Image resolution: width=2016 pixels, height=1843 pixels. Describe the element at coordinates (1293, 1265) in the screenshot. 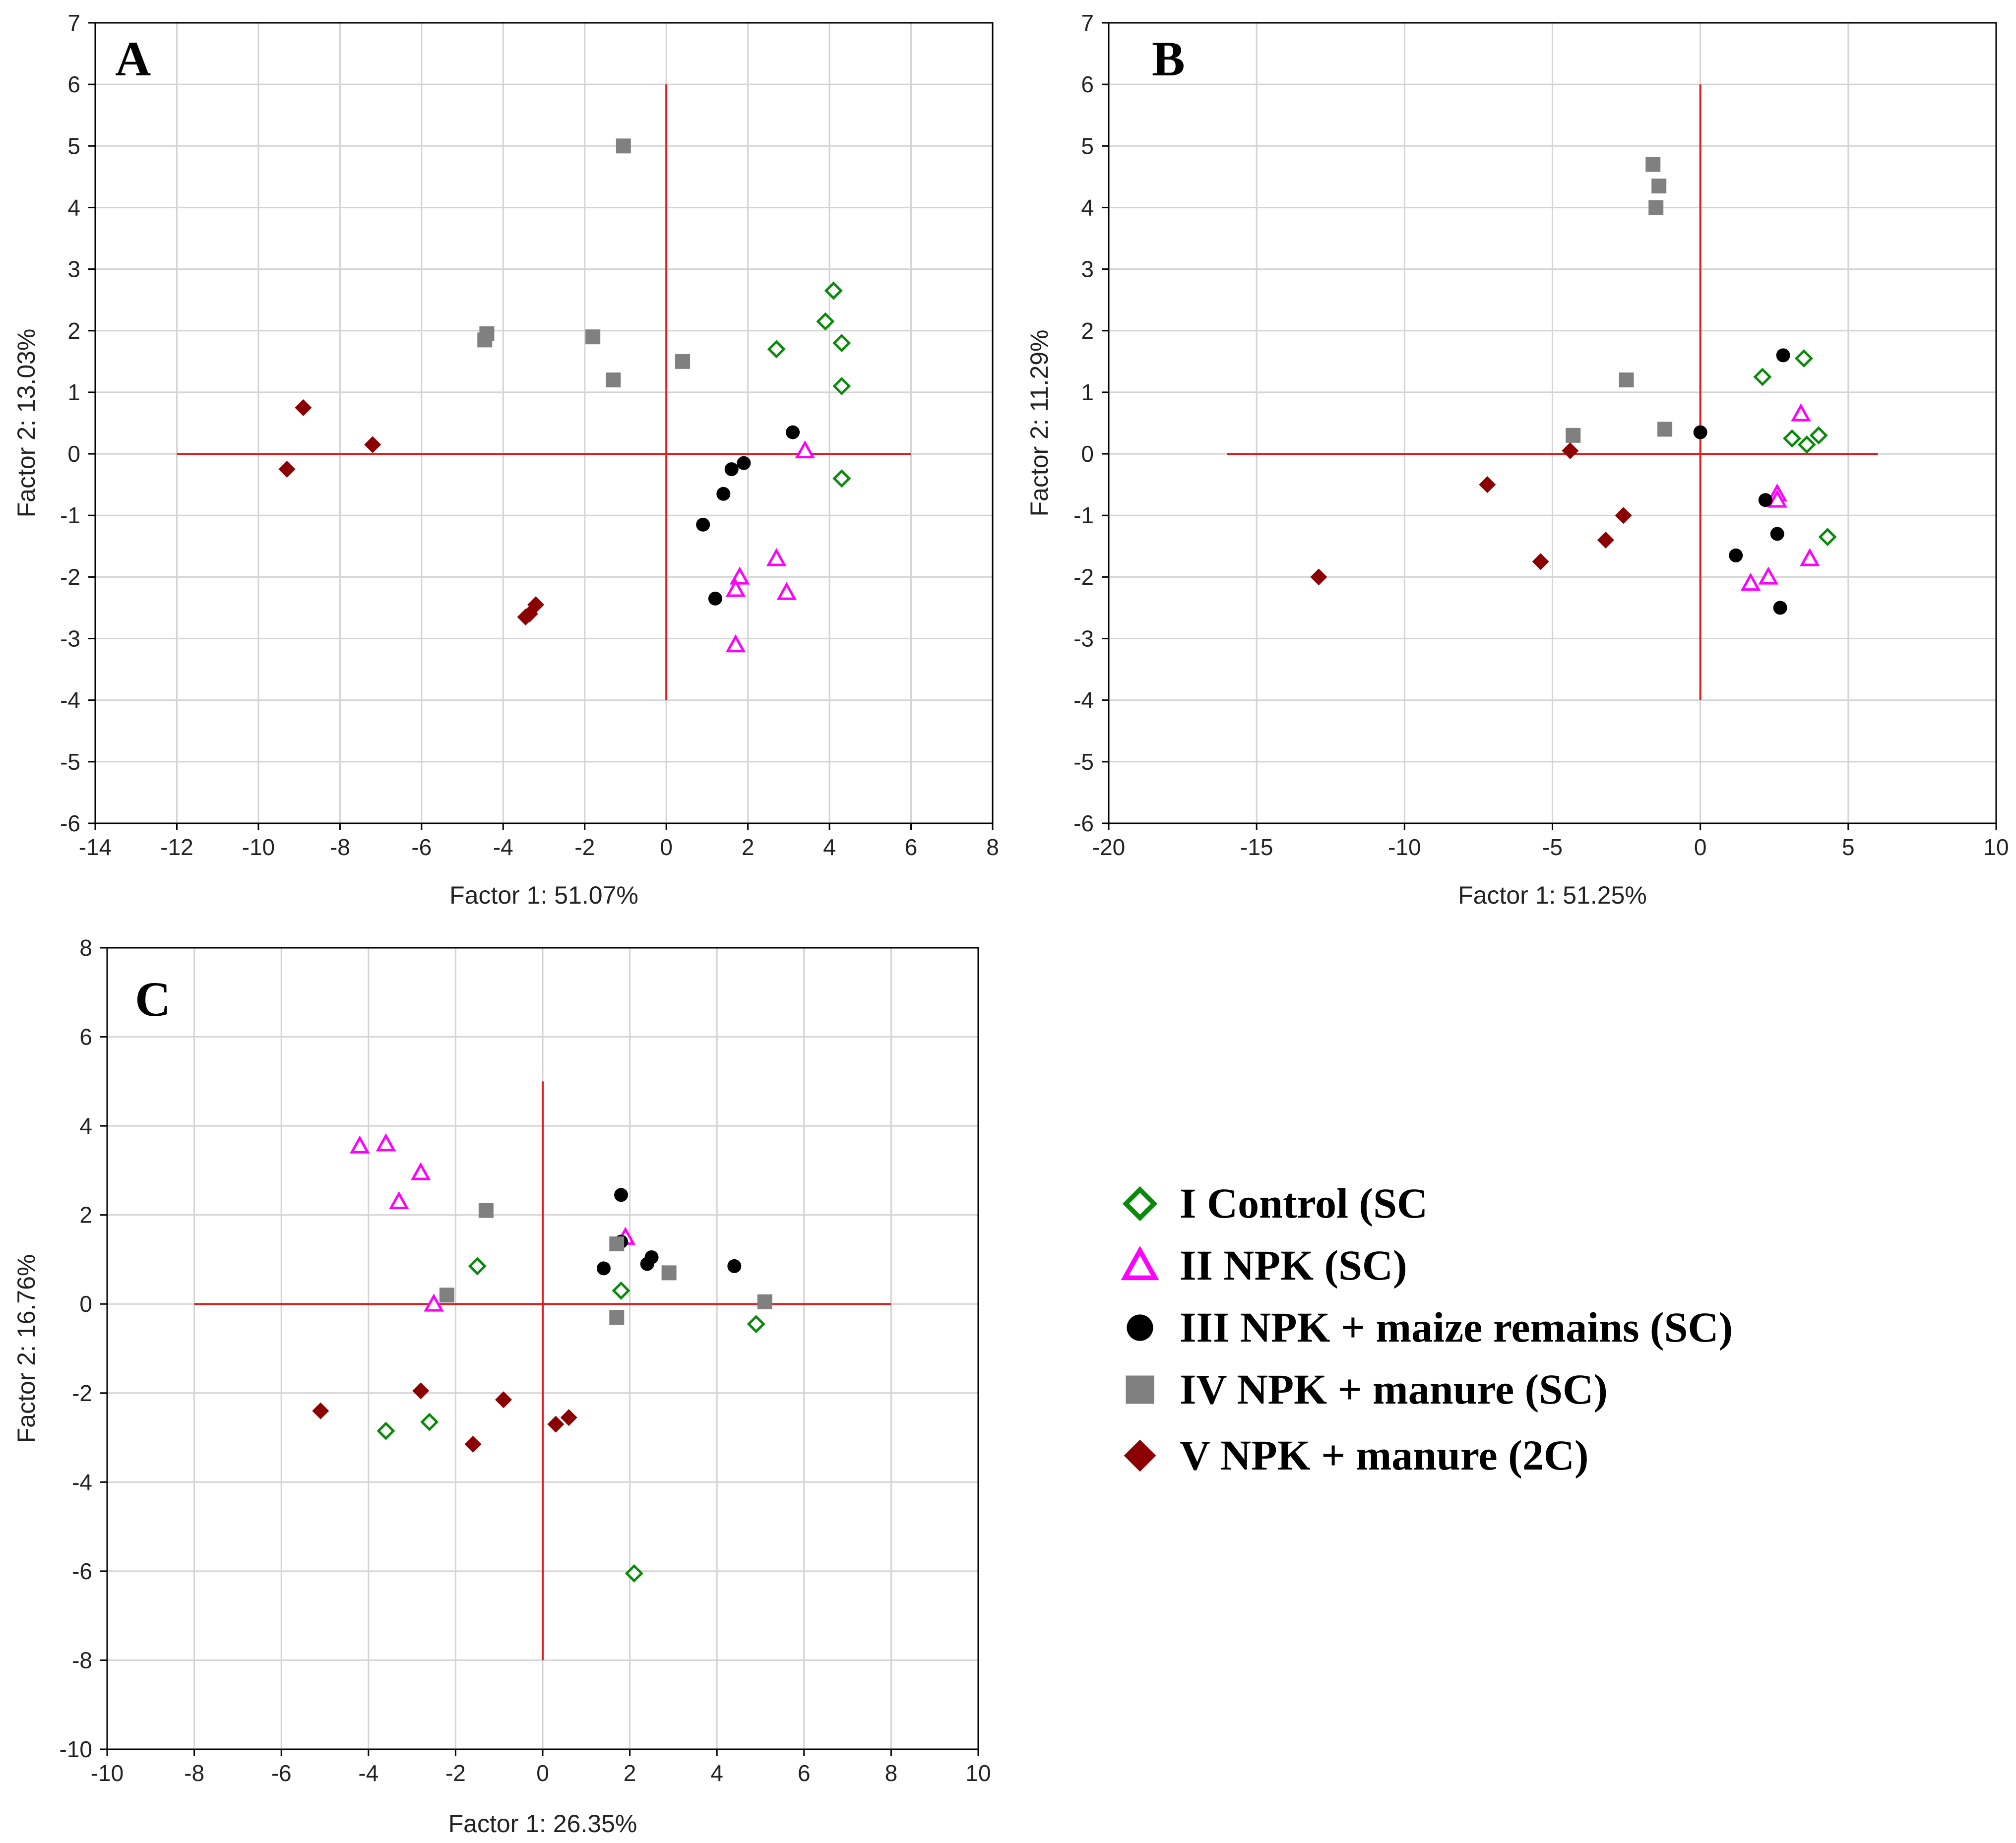

I see `legend-item-npk: II NPK (SC)` at that location.